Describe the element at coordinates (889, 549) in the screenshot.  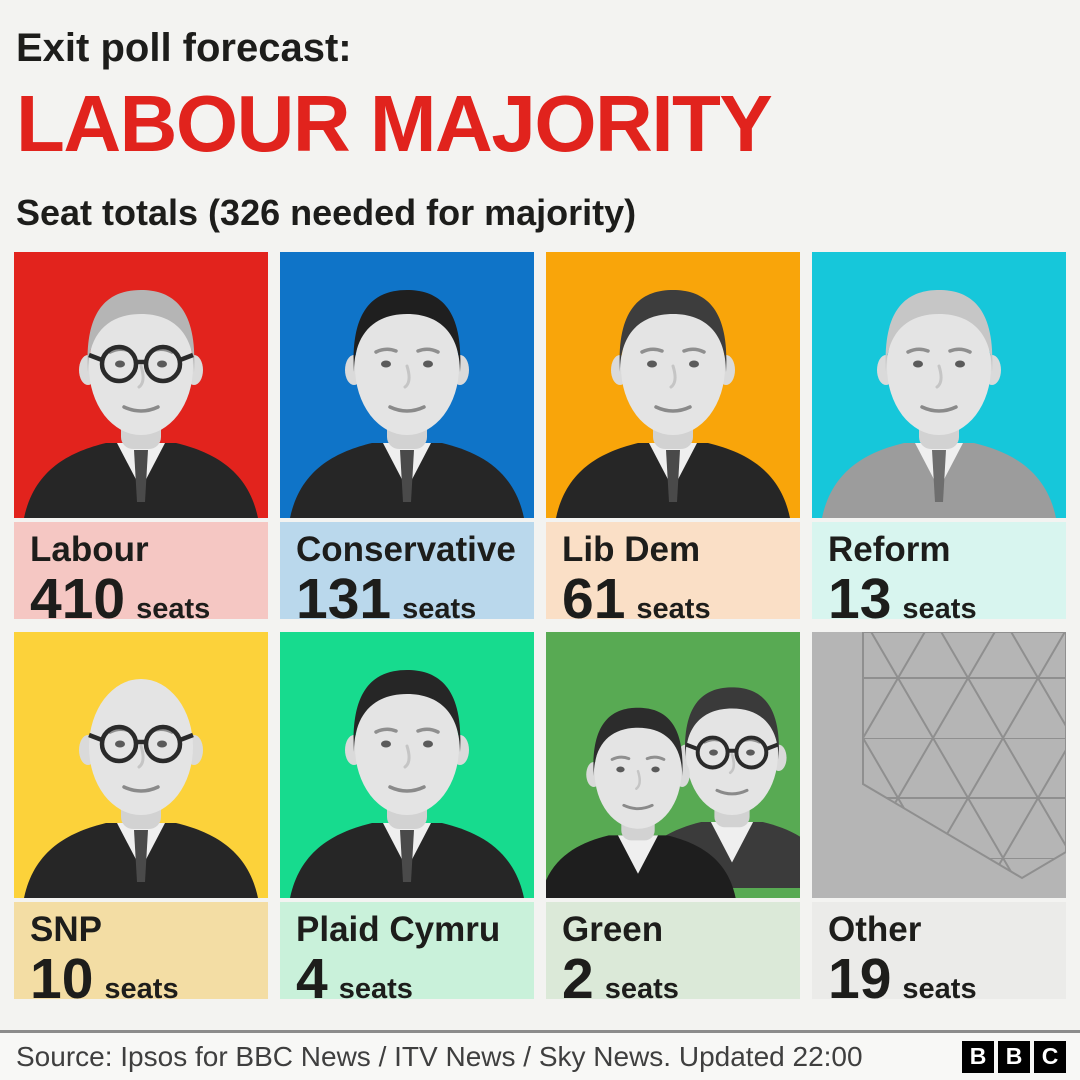
I see `party-name: Reform` at that location.